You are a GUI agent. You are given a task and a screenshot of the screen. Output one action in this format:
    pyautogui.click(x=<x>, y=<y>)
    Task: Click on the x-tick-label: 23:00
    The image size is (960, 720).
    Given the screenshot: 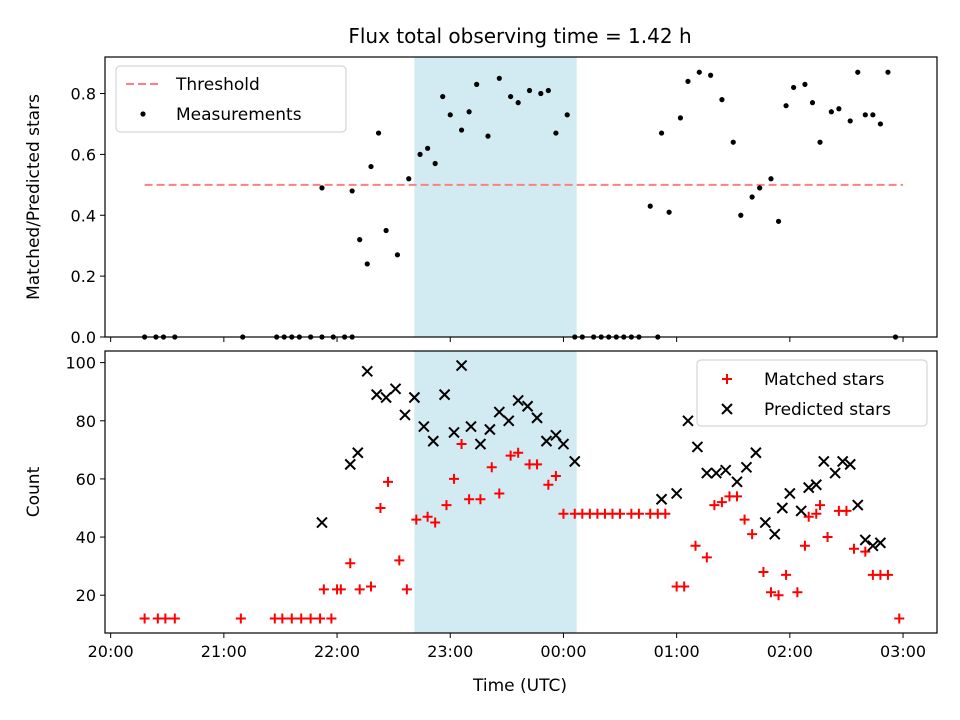 What is the action you would take?
    pyautogui.click(x=450, y=651)
    